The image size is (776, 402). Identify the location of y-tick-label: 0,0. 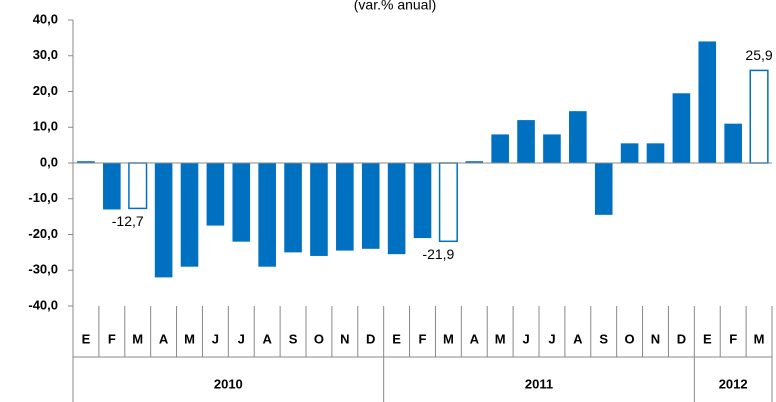
(49, 161).